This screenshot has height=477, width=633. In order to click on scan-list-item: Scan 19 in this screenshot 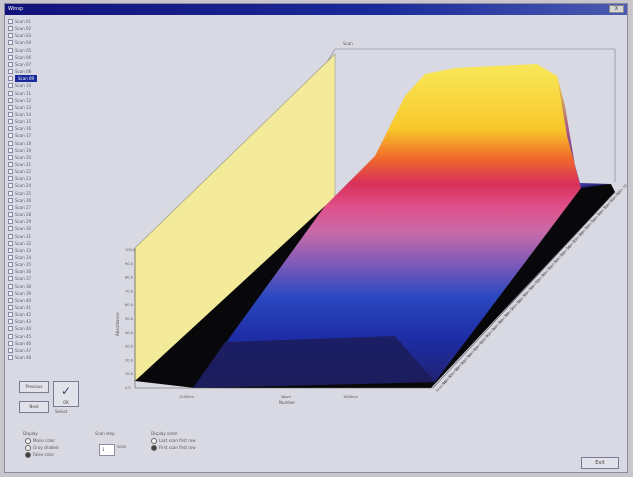, I will do `click(30, 150)`.